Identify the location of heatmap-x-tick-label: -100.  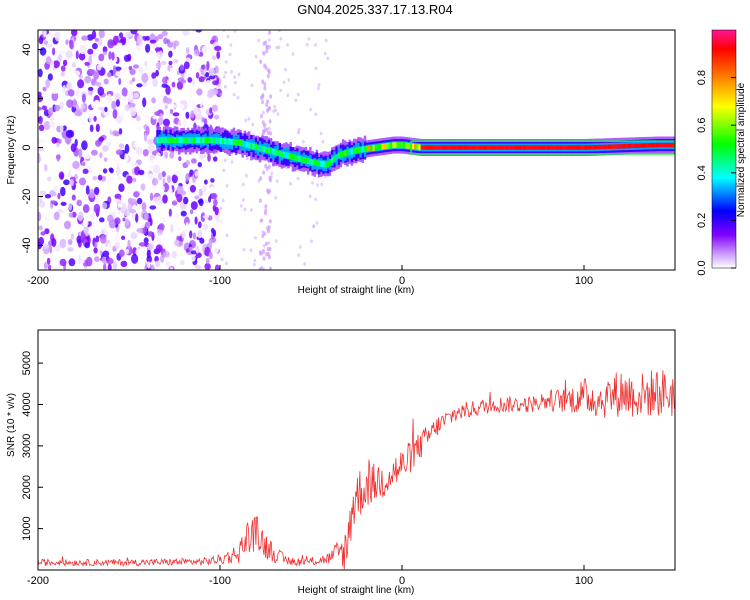
(220, 281).